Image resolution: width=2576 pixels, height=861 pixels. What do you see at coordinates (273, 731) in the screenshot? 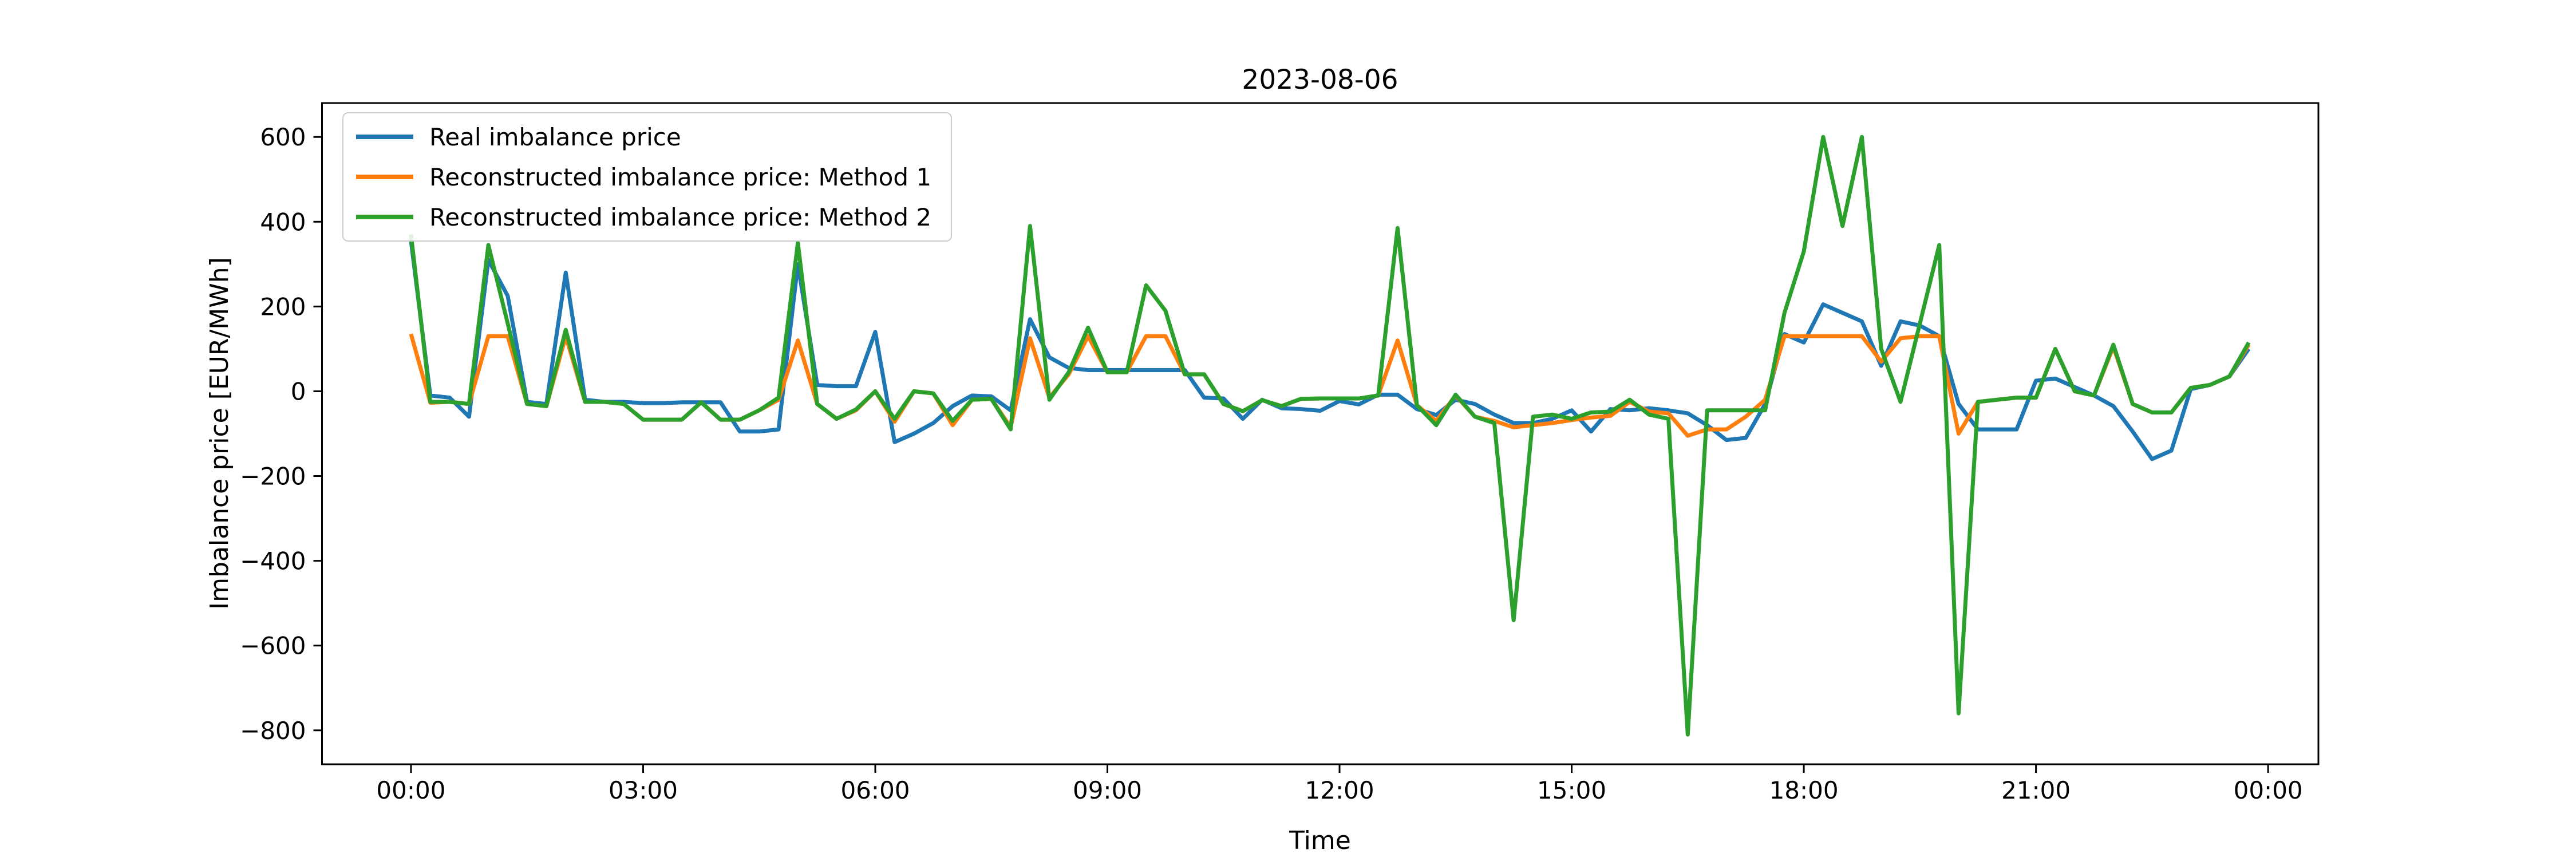
I see `y-tick-label: −800` at bounding box center [273, 731].